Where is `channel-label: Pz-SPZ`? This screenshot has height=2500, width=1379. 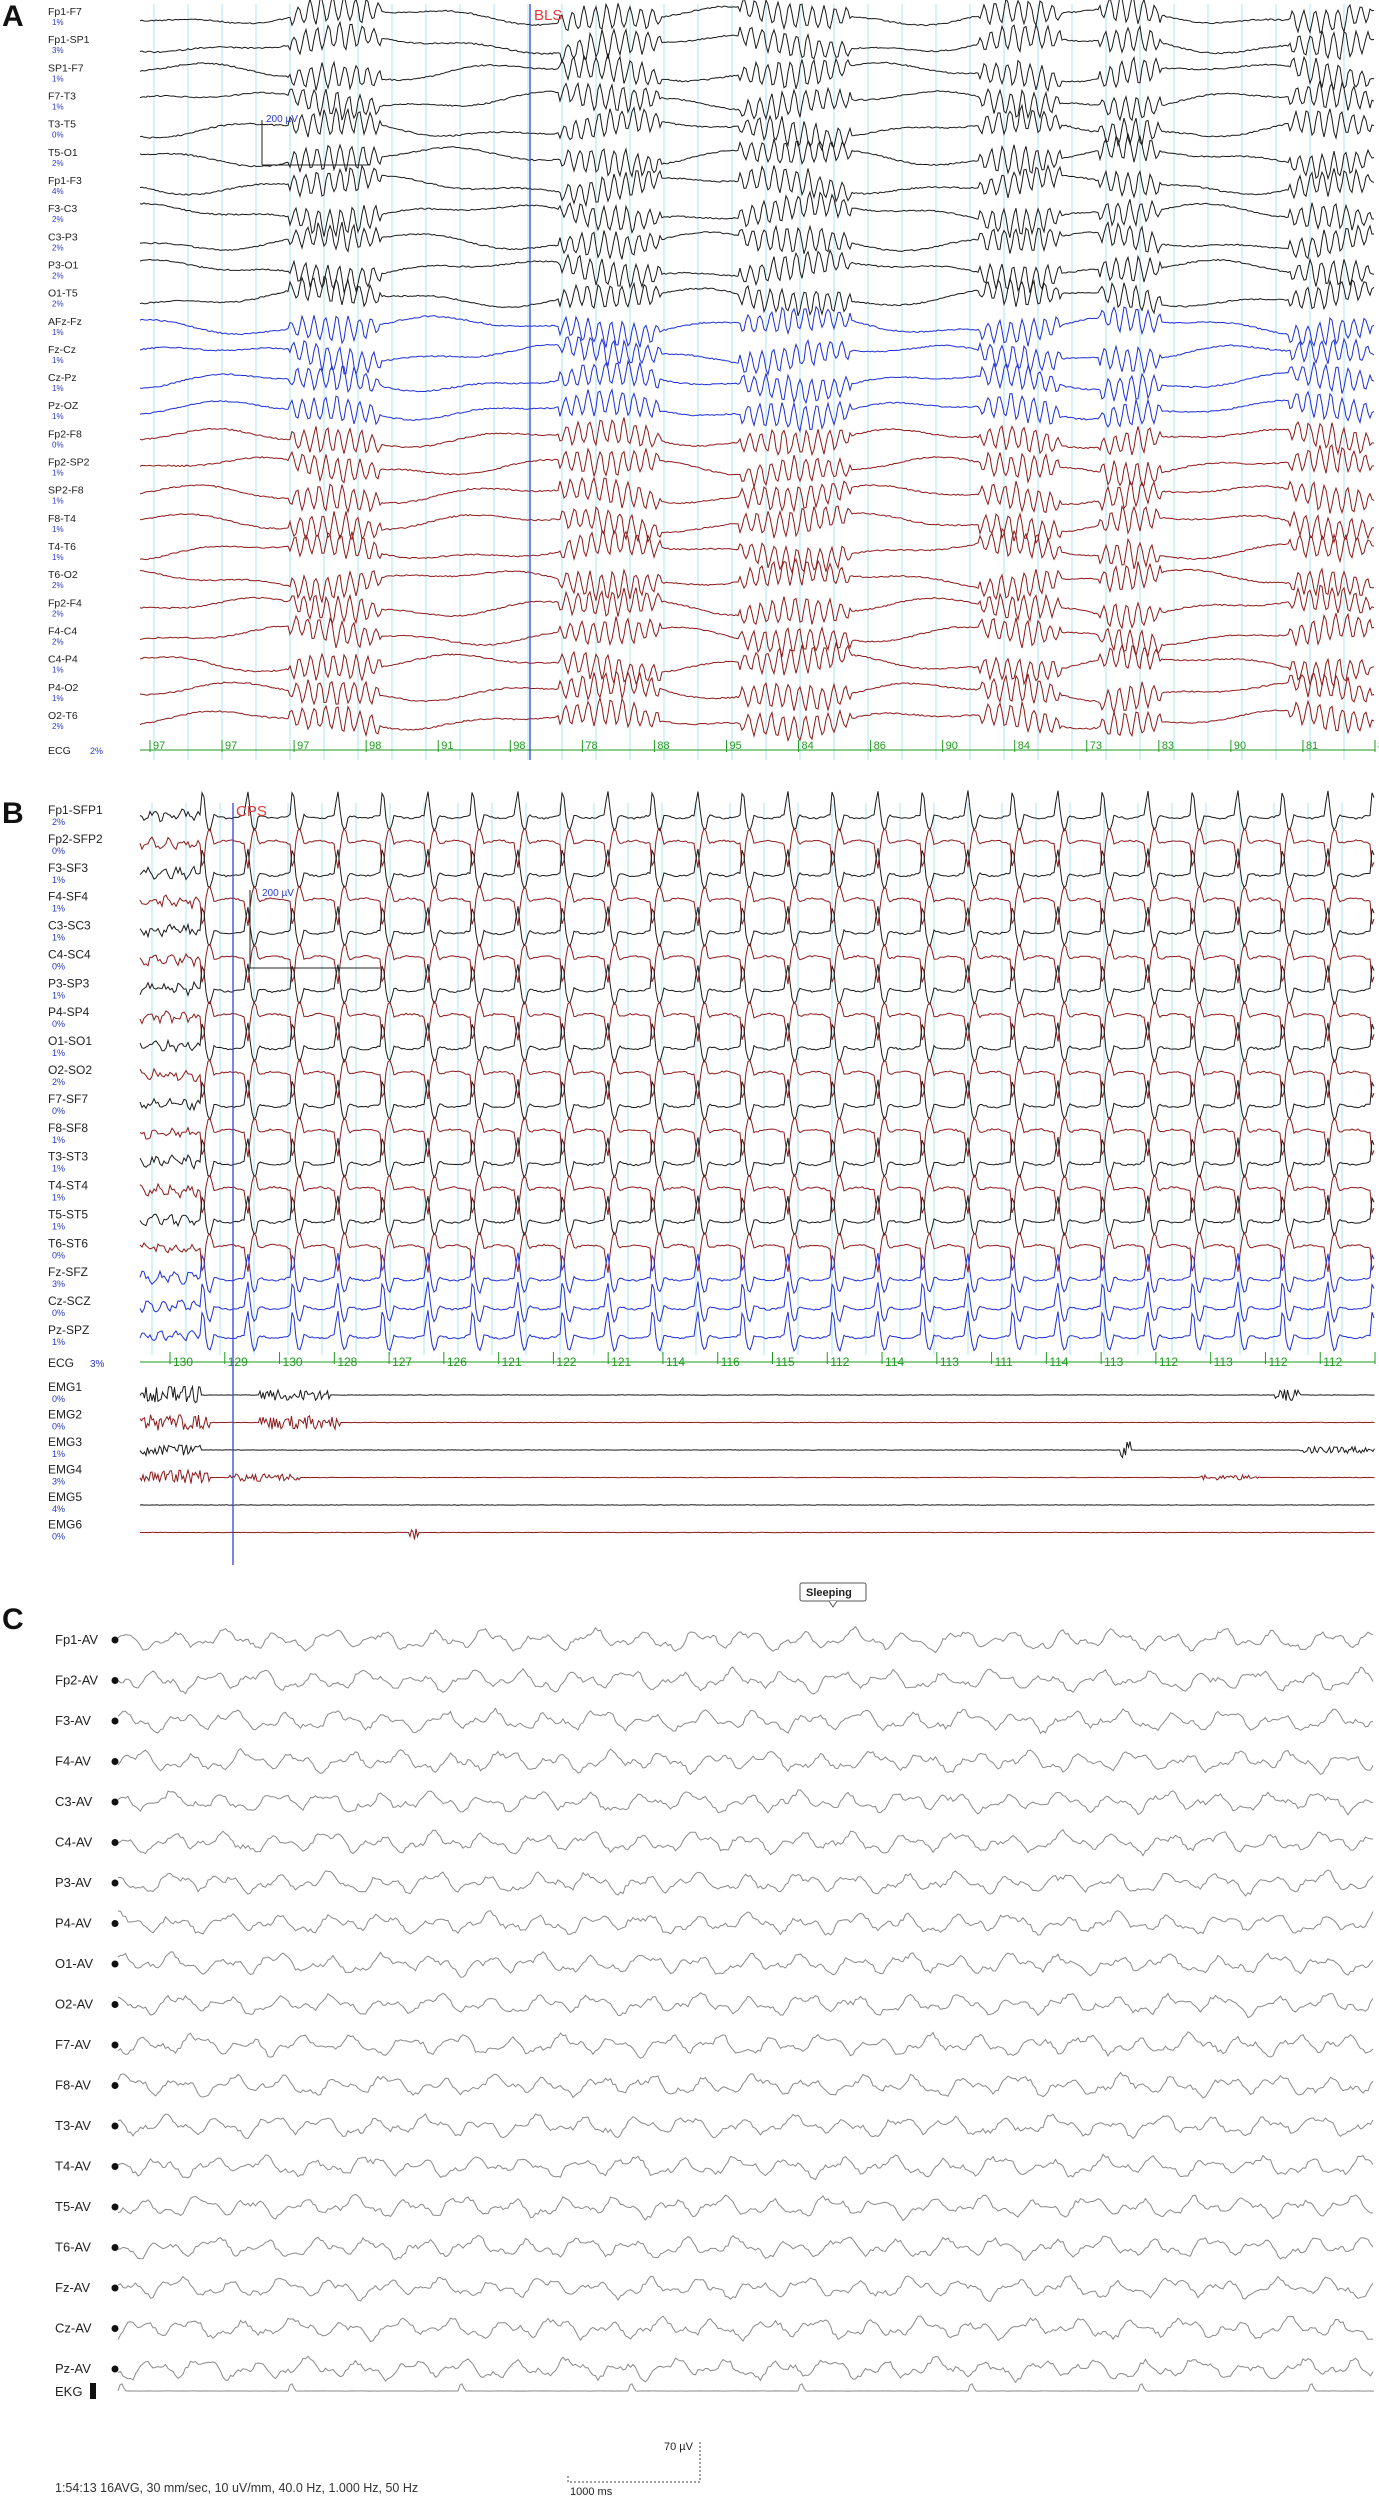
channel-label: Pz-SPZ is located at coordinates (68, 1330).